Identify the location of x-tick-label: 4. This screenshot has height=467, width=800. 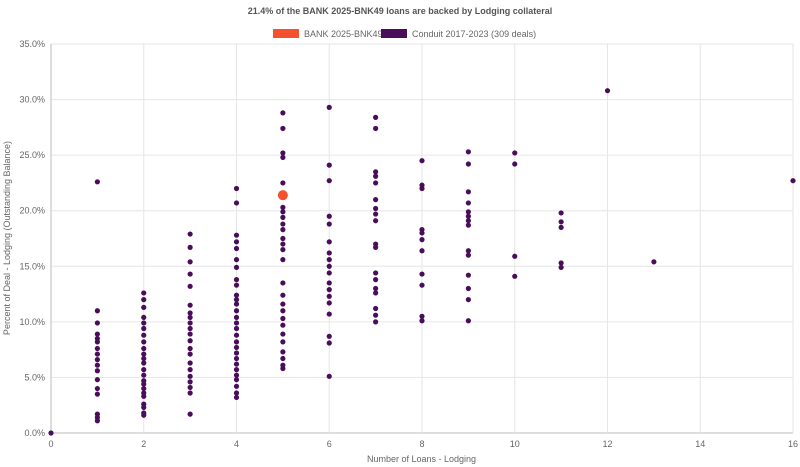
(236, 444).